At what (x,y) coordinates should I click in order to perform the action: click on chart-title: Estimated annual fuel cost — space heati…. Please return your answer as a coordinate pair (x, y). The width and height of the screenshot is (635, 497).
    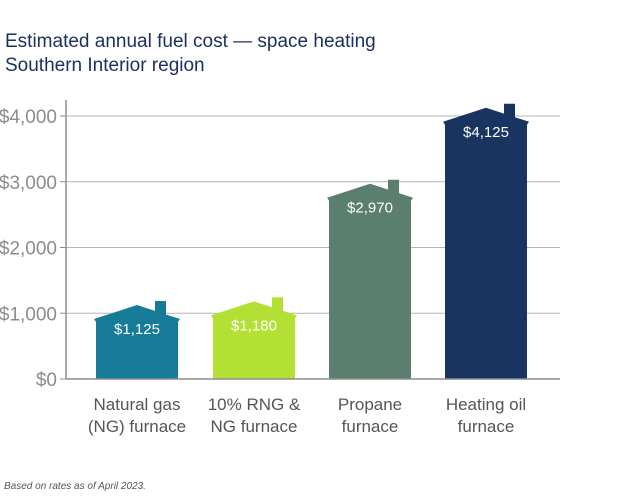
    Looking at the image, I should click on (190, 41).